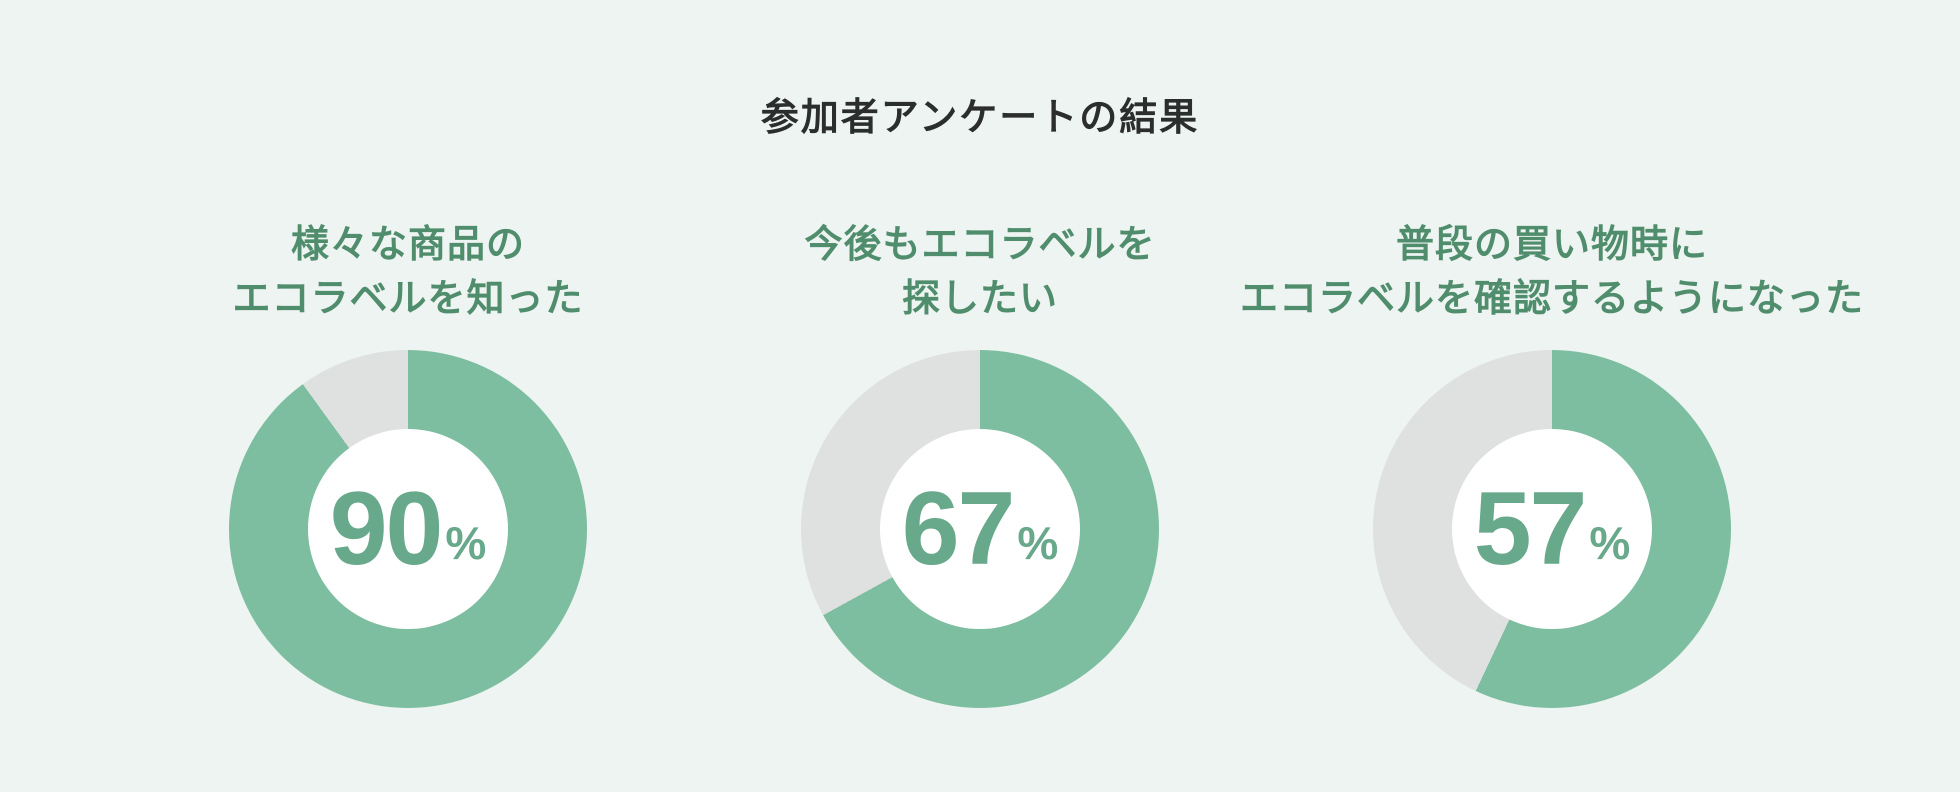 This screenshot has width=1960, height=798. What do you see at coordinates (958, 529) in the screenshot?
I see `percent-value: 67` at bounding box center [958, 529].